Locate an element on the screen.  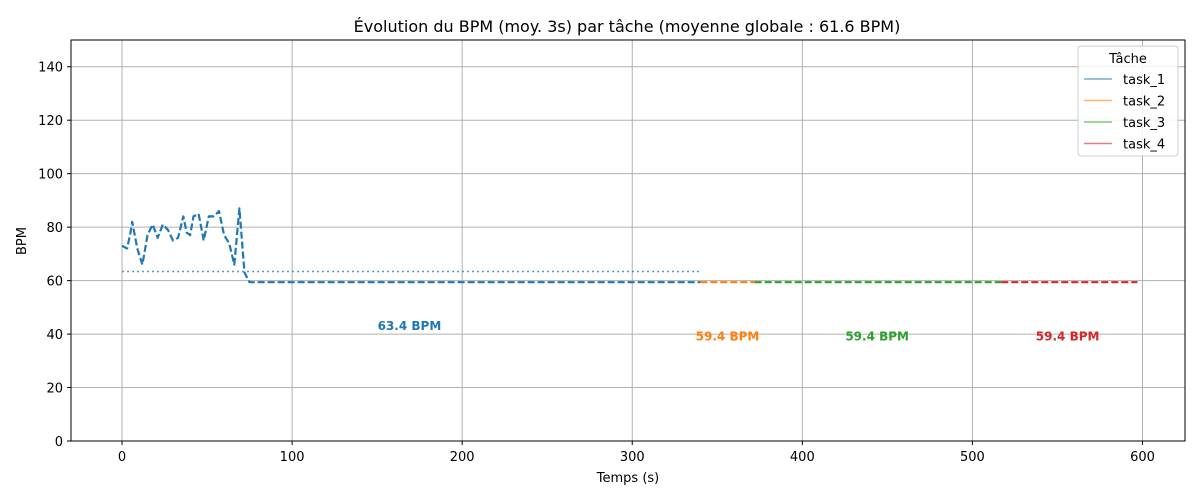
y-tick-label: 100 is located at coordinates (50, 175).